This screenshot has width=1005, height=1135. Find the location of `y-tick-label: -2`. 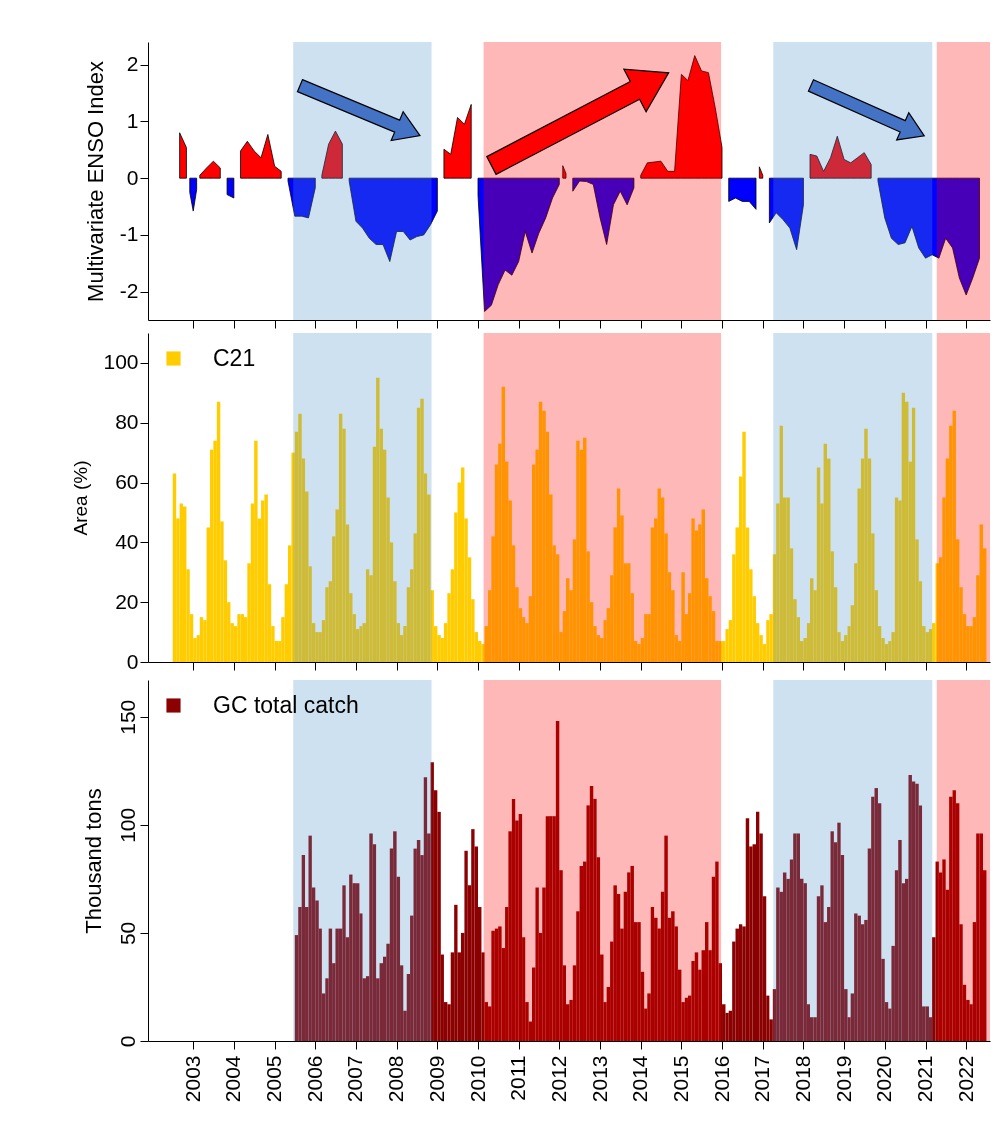

y-tick-label: -2 is located at coordinates (129, 291).